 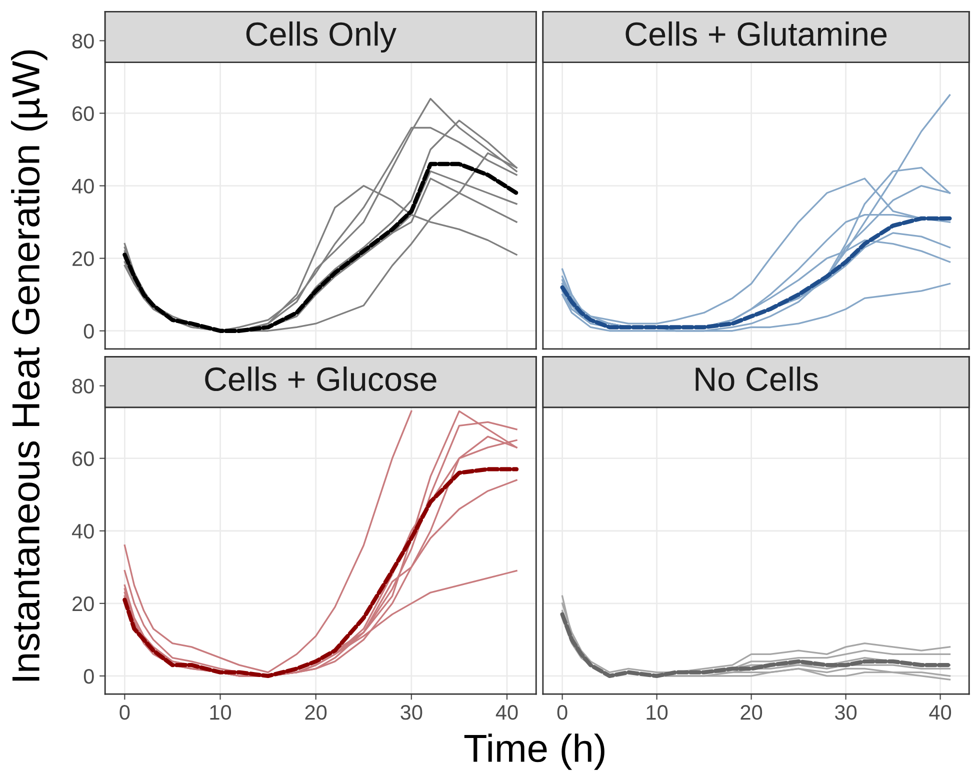 What do you see at coordinates (320, 379) in the screenshot?
I see `chart-title: Cells + Glucose` at bounding box center [320, 379].